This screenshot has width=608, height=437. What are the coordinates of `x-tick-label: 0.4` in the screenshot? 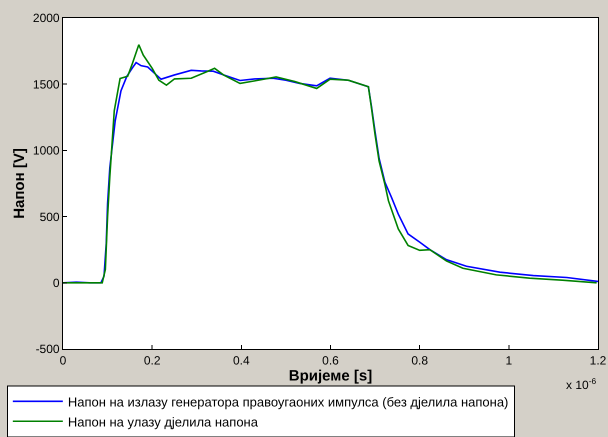 It's located at (241, 360).